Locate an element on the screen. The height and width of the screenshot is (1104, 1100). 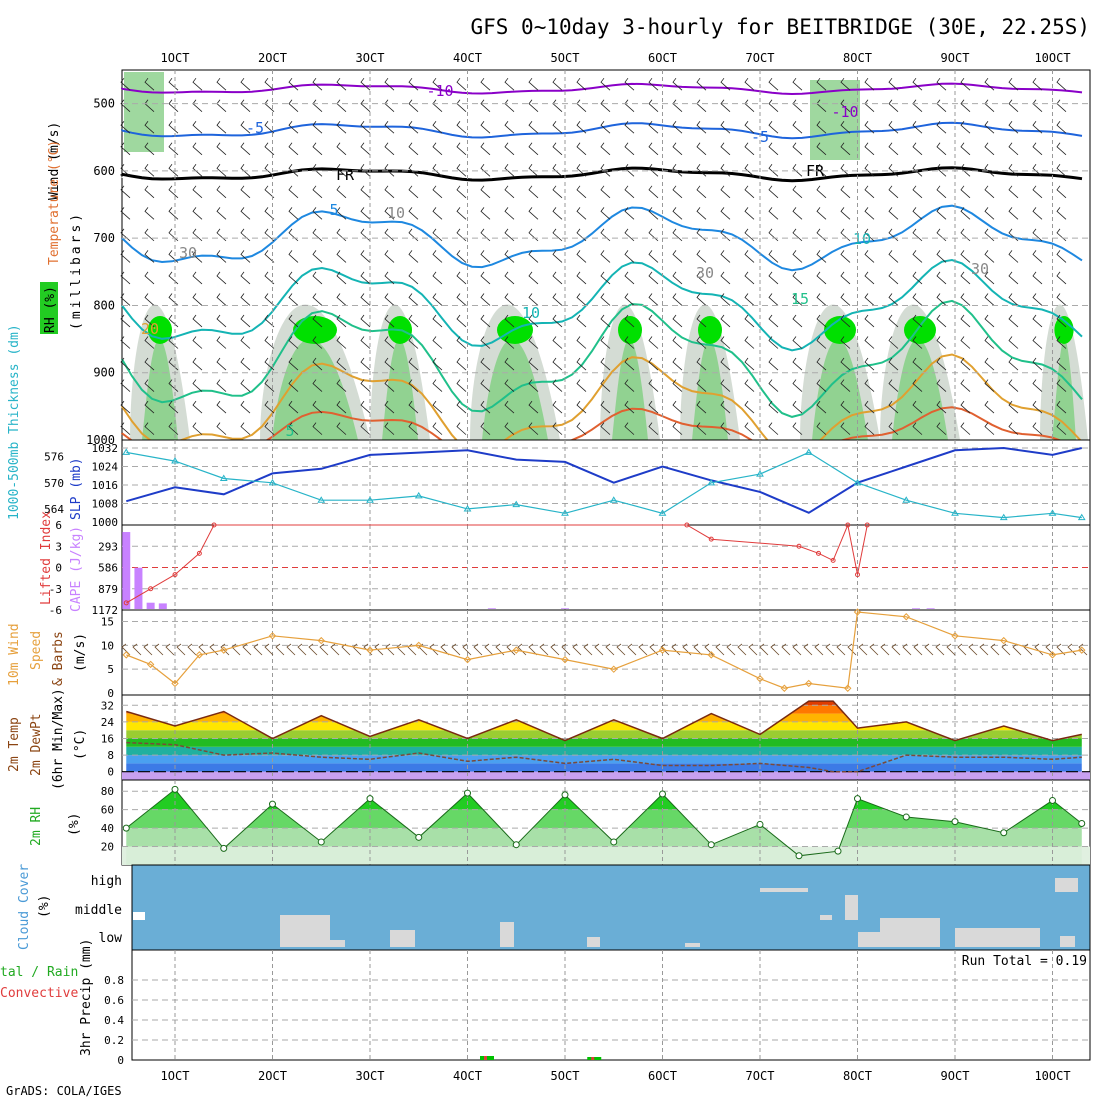
pressure-tick: 800 is located at coordinates (104, 305).